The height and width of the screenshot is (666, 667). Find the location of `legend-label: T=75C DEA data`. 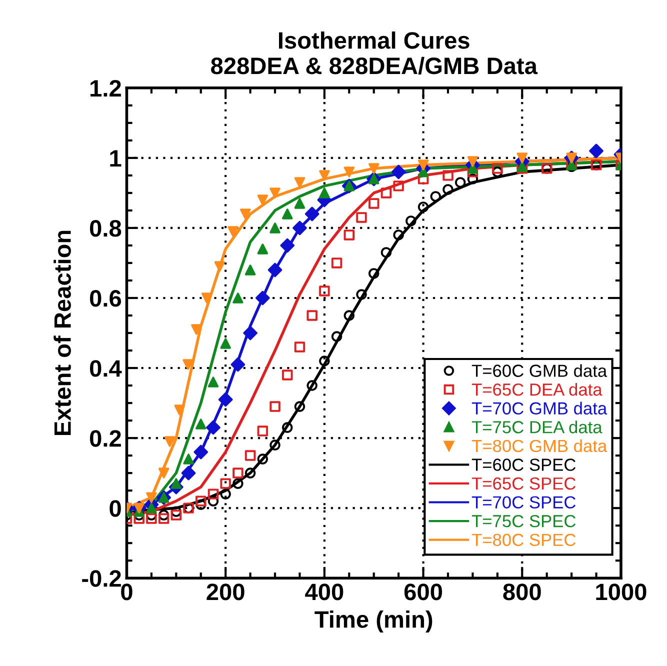

legend-label: T=75C DEA data is located at coordinates (537, 427).